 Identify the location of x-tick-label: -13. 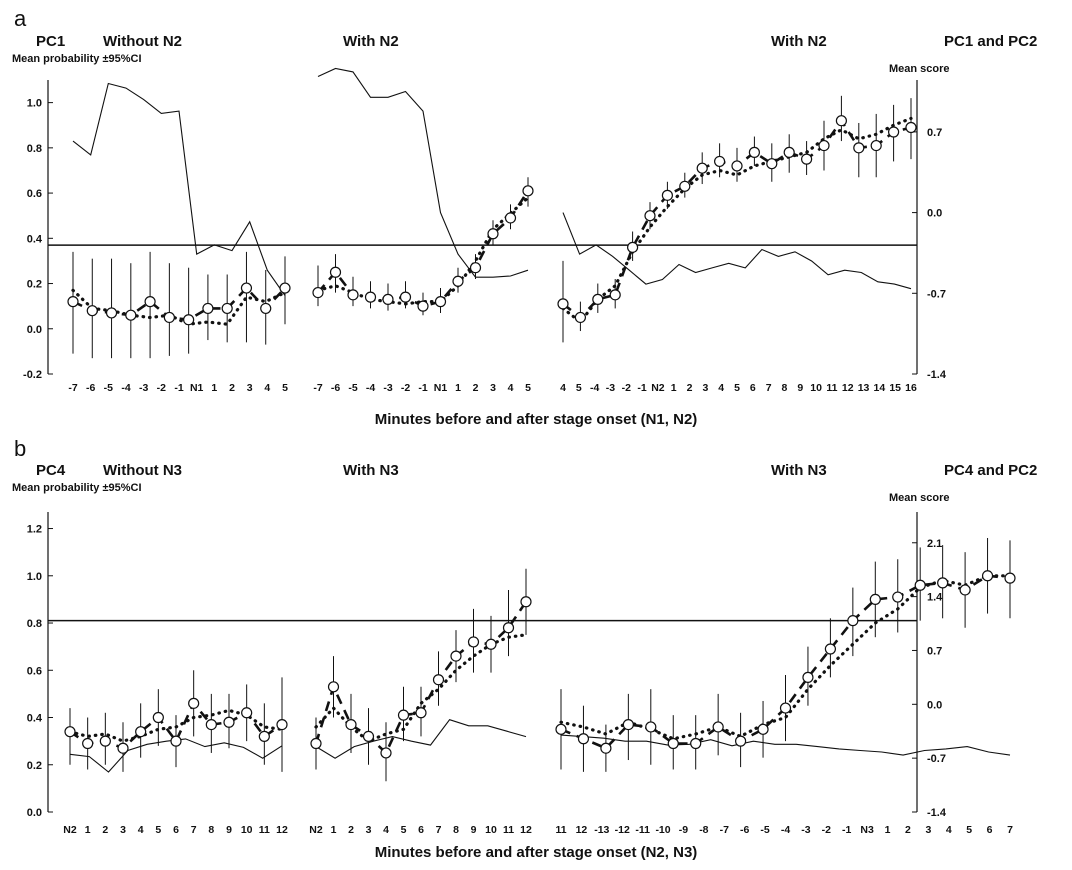
(601, 830).